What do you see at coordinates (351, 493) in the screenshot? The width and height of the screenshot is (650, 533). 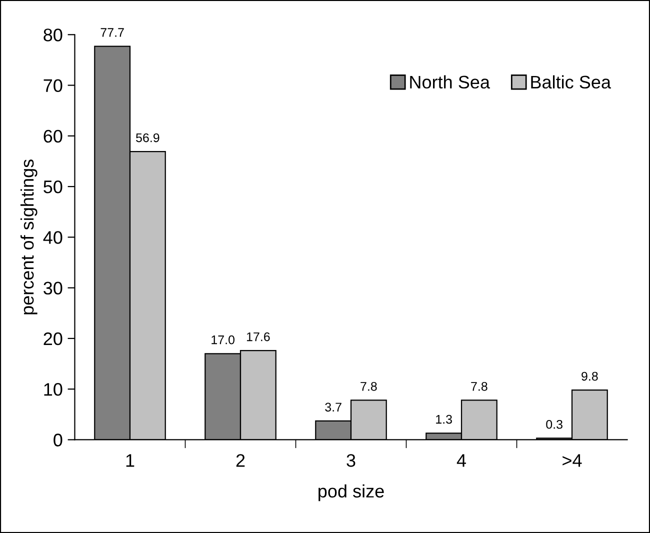 I see `x-axis-title: pod size` at bounding box center [351, 493].